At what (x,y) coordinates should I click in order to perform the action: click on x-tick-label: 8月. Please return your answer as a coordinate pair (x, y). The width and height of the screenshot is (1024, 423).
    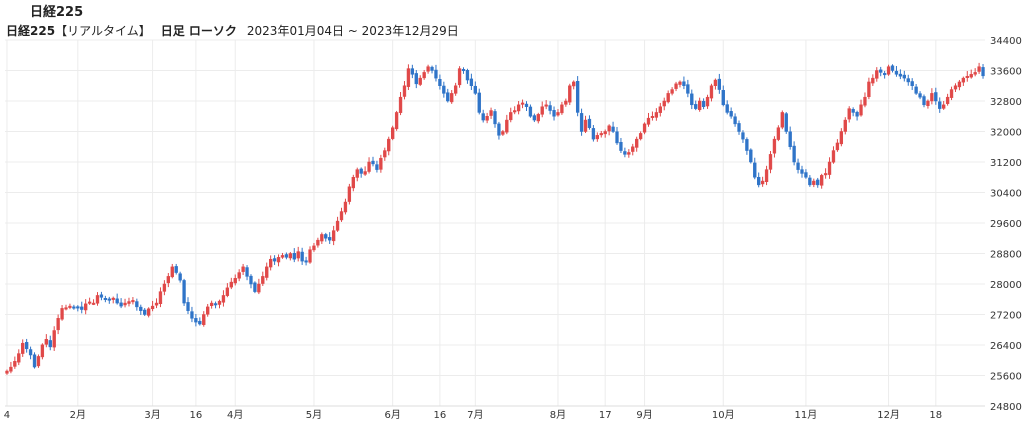
    Looking at the image, I should click on (558, 415).